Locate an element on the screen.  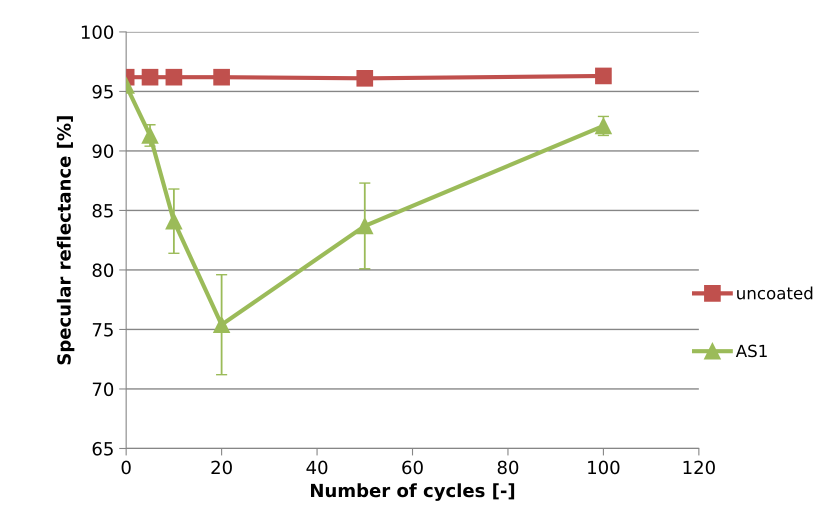
x-tick-label: 80 is located at coordinates (508, 467).